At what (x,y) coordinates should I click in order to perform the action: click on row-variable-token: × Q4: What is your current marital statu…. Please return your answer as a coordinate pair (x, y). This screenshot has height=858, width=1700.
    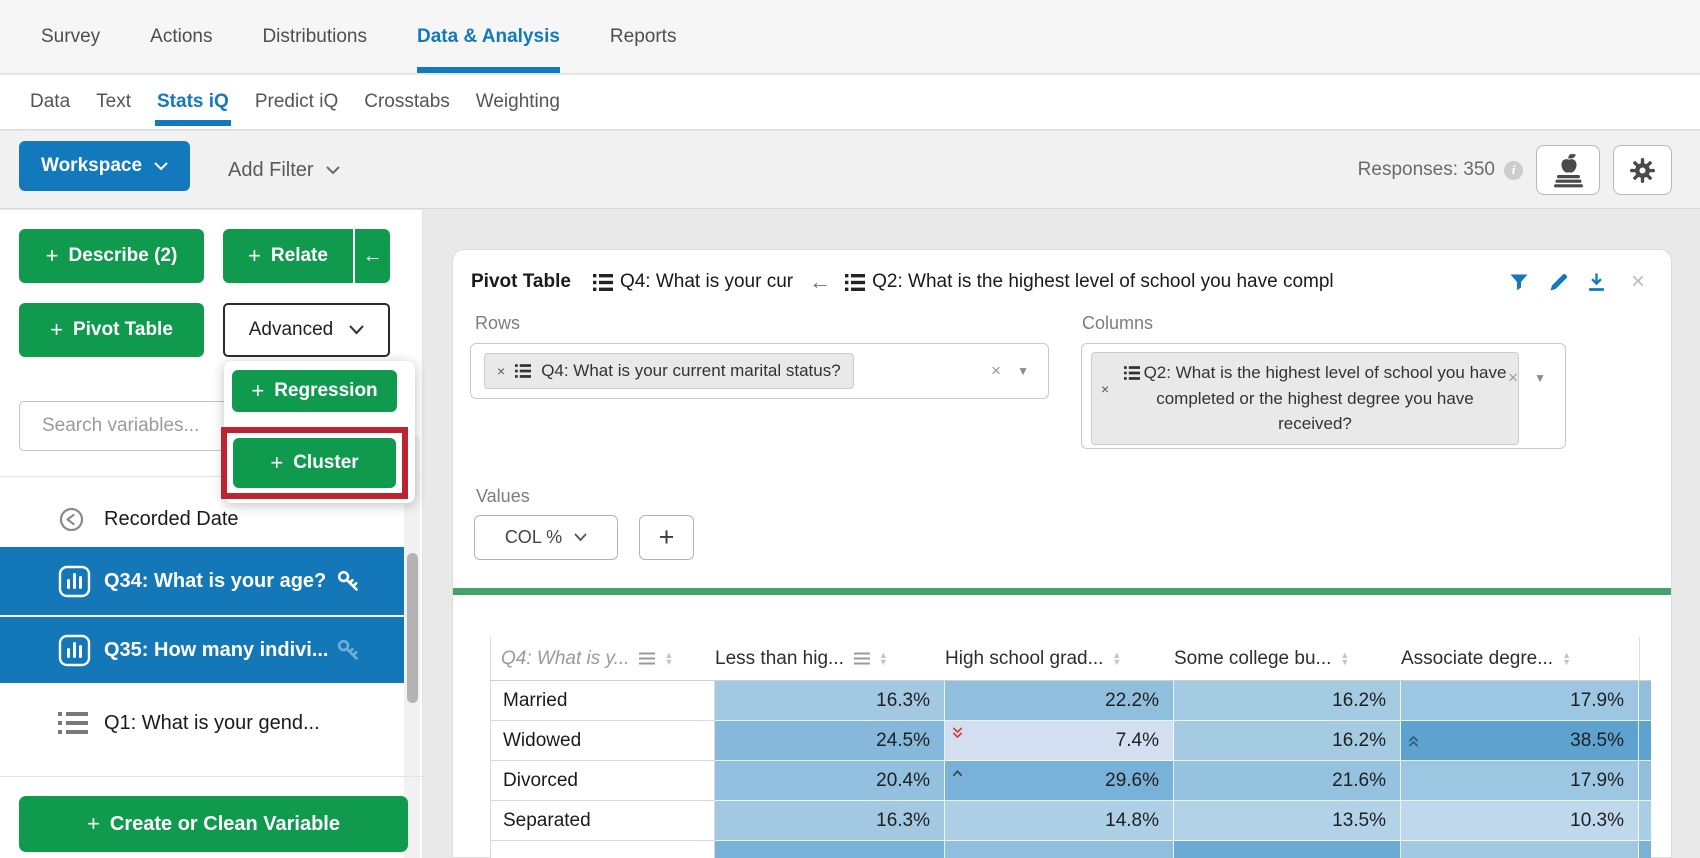
    Looking at the image, I should click on (669, 371).